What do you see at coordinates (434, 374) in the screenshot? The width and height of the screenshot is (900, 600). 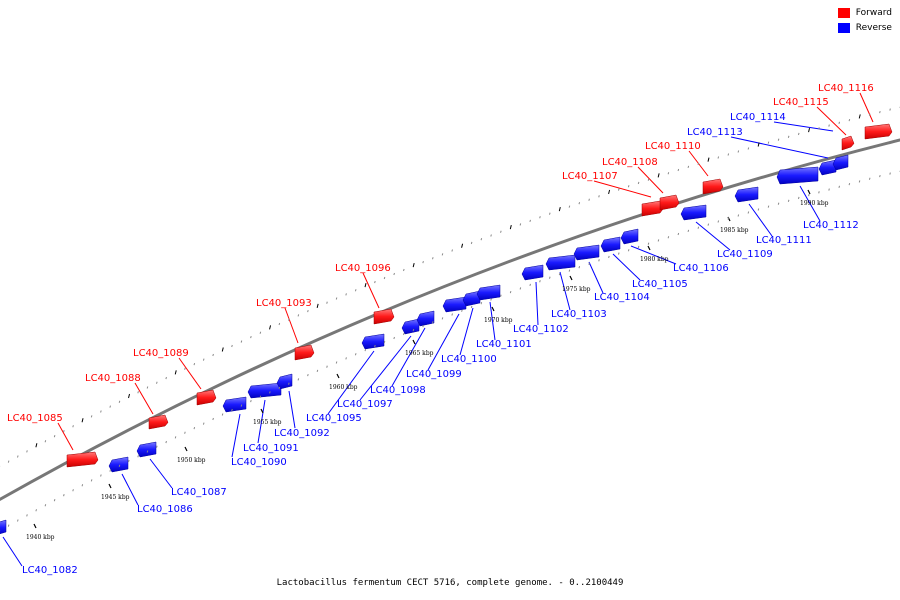 I see `gene-label: LC40_1099` at bounding box center [434, 374].